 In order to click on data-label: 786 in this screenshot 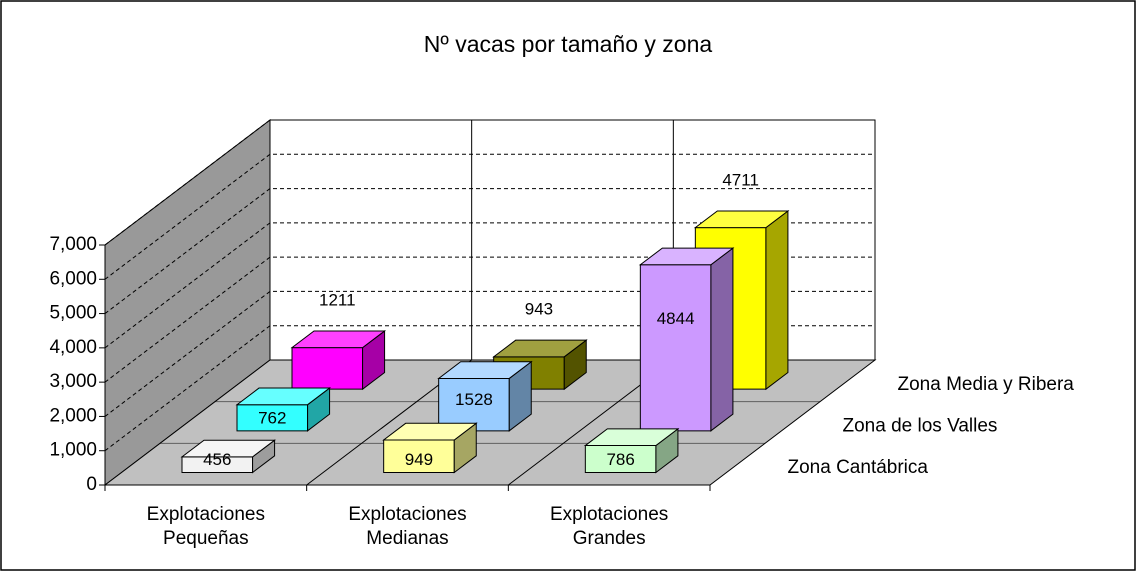, I will do `click(620, 459)`.